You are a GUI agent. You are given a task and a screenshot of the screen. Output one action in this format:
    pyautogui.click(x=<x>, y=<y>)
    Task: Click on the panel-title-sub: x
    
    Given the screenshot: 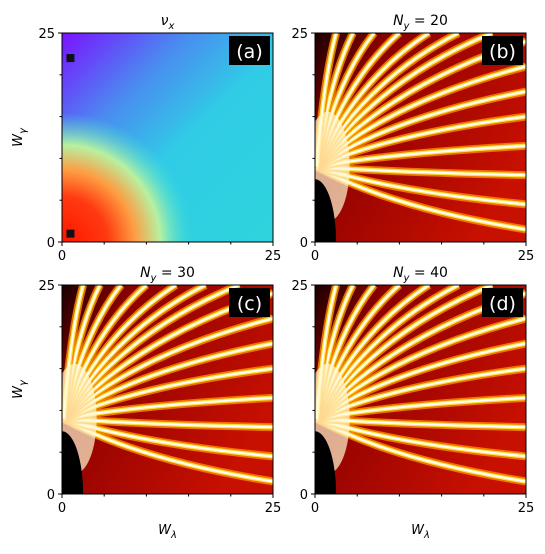 What is the action you would take?
    pyautogui.click(x=170, y=26)
    